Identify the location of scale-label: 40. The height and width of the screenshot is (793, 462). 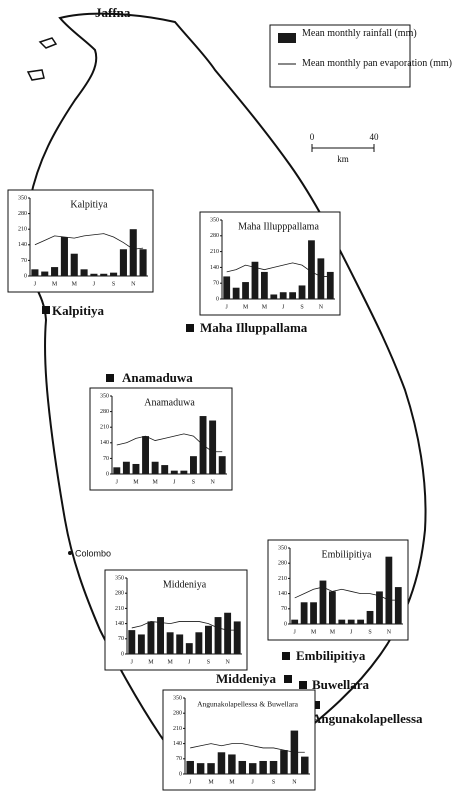
(375, 137).